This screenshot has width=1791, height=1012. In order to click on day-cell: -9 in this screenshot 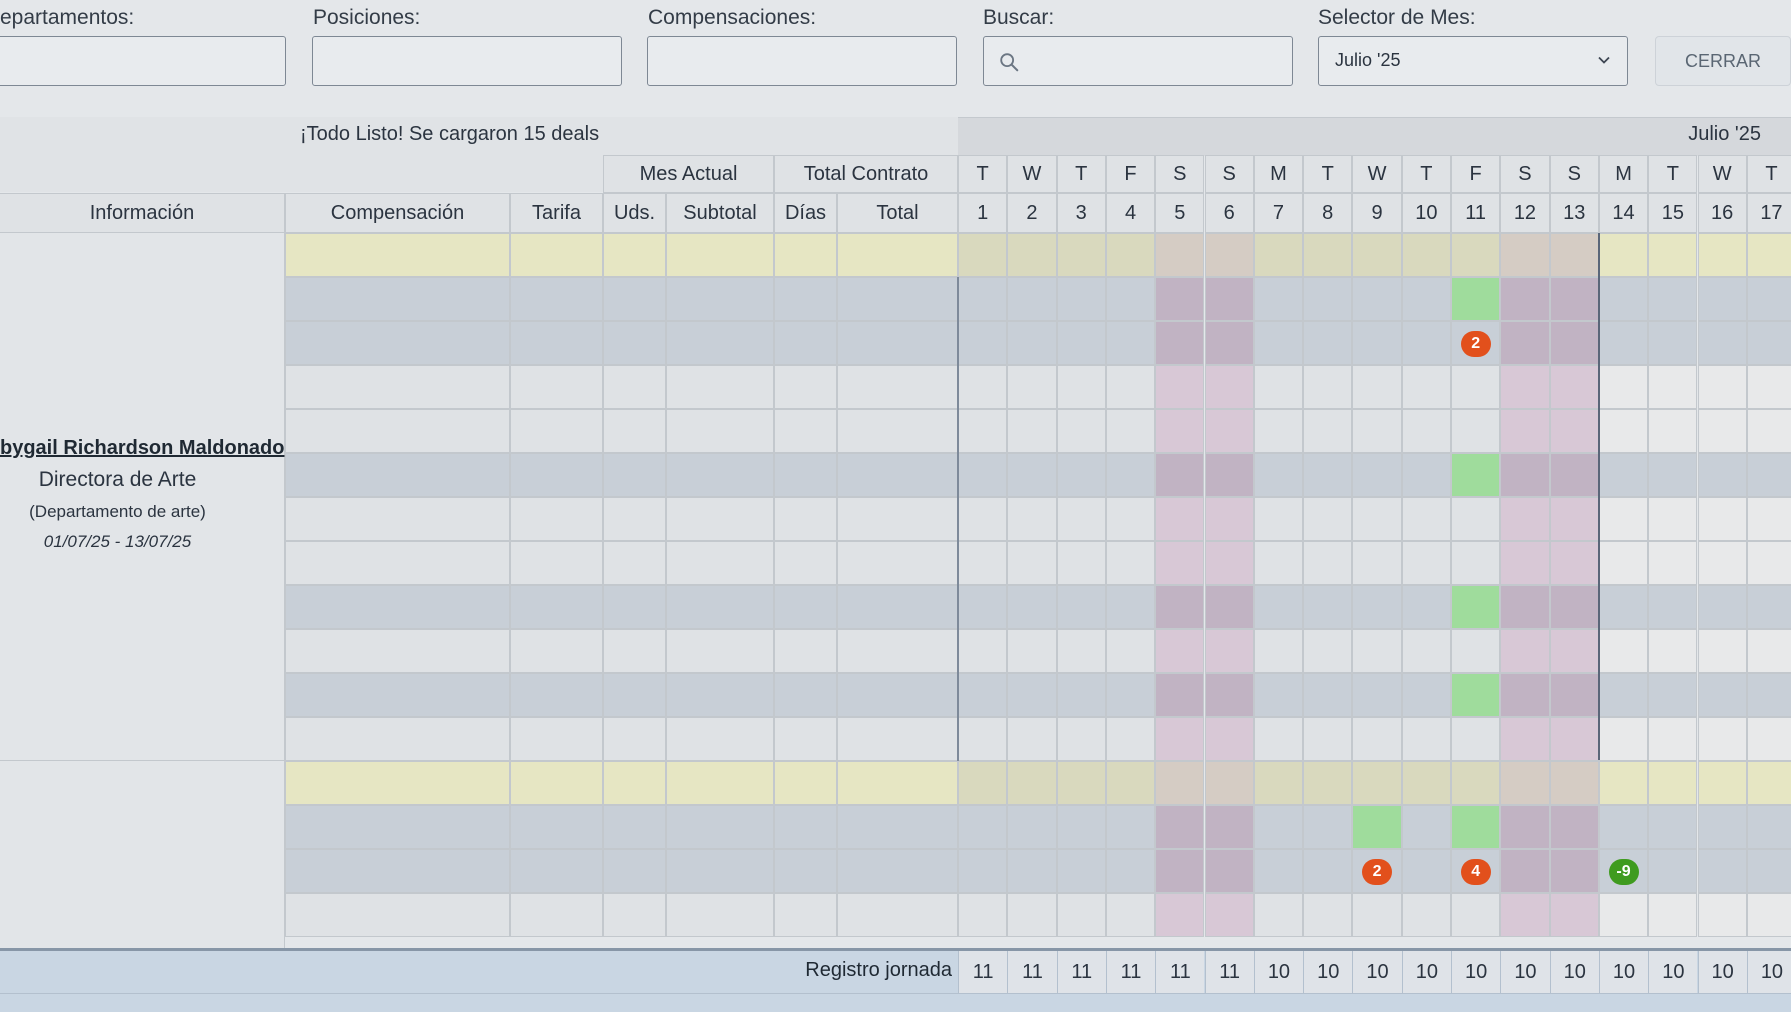, I will do `click(1623, 871)`.